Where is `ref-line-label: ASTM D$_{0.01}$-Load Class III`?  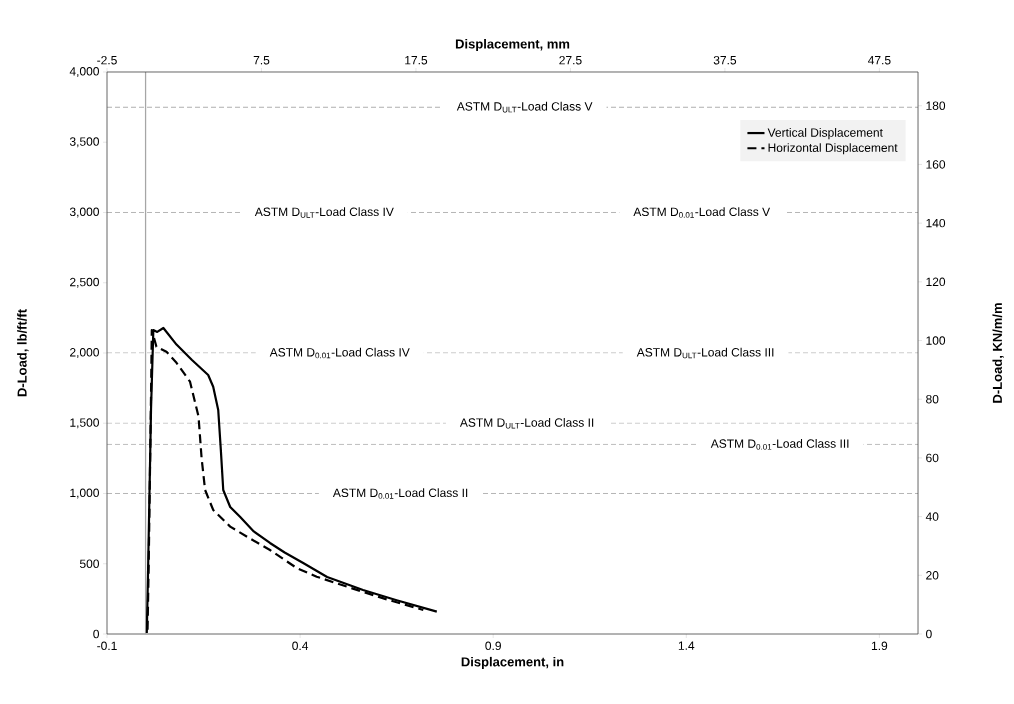
ref-line-label: ASTM D$_{0.01}$-Load Class III is located at coordinates (779, 444).